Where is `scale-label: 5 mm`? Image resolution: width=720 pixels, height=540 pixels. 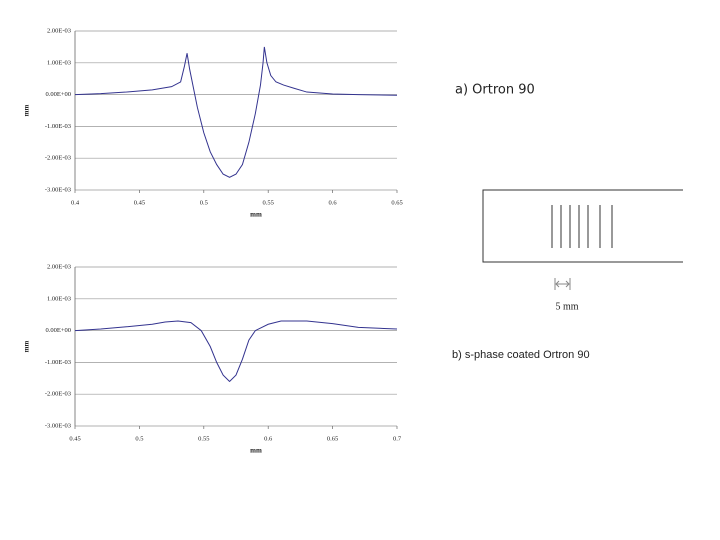 scale-label: 5 mm is located at coordinates (566, 306).